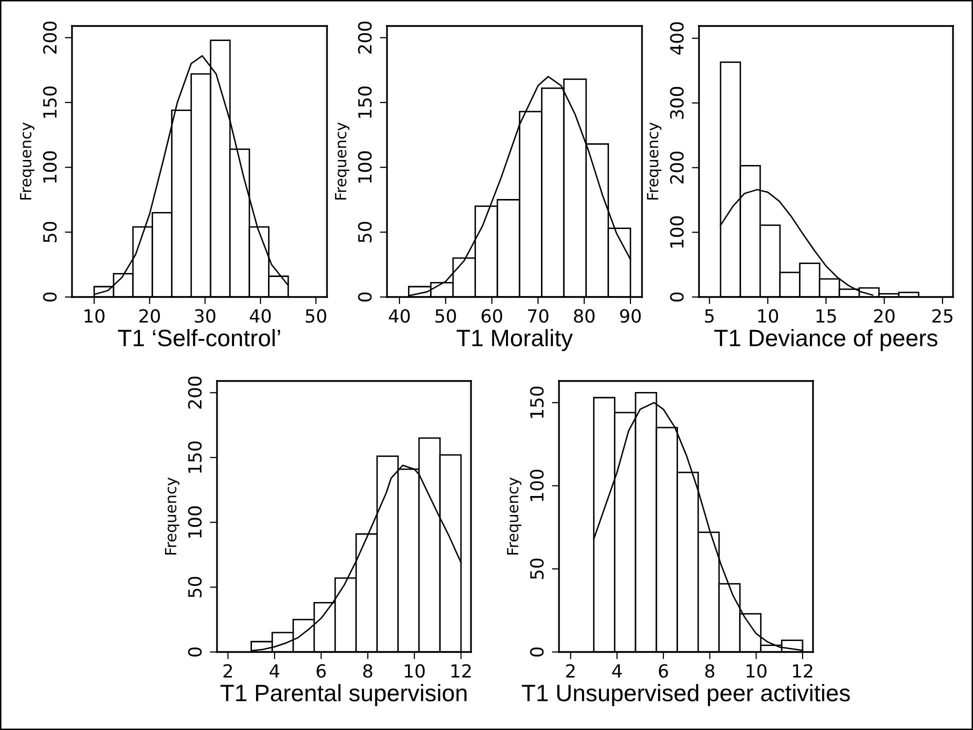 The width and height of the screenshot is (973, 730). Describe the element at coordinates (630, 316) in the screenshot. I see `x-tick-label: 90` at that location.